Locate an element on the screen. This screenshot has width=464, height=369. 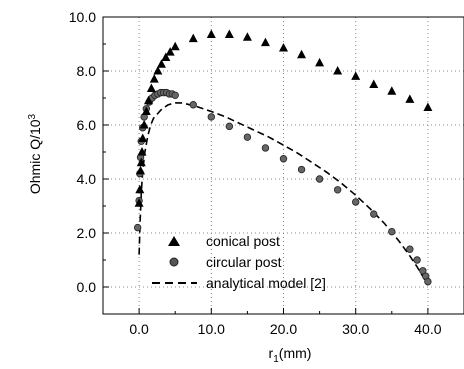
x-tick-label: 0.0 is located at coordinates (139, 329).